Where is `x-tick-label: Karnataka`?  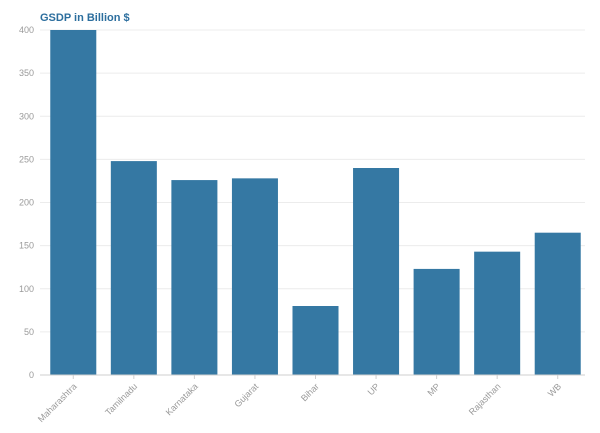 x-tick-label: Karnataka is located at coordinates (182, 399).